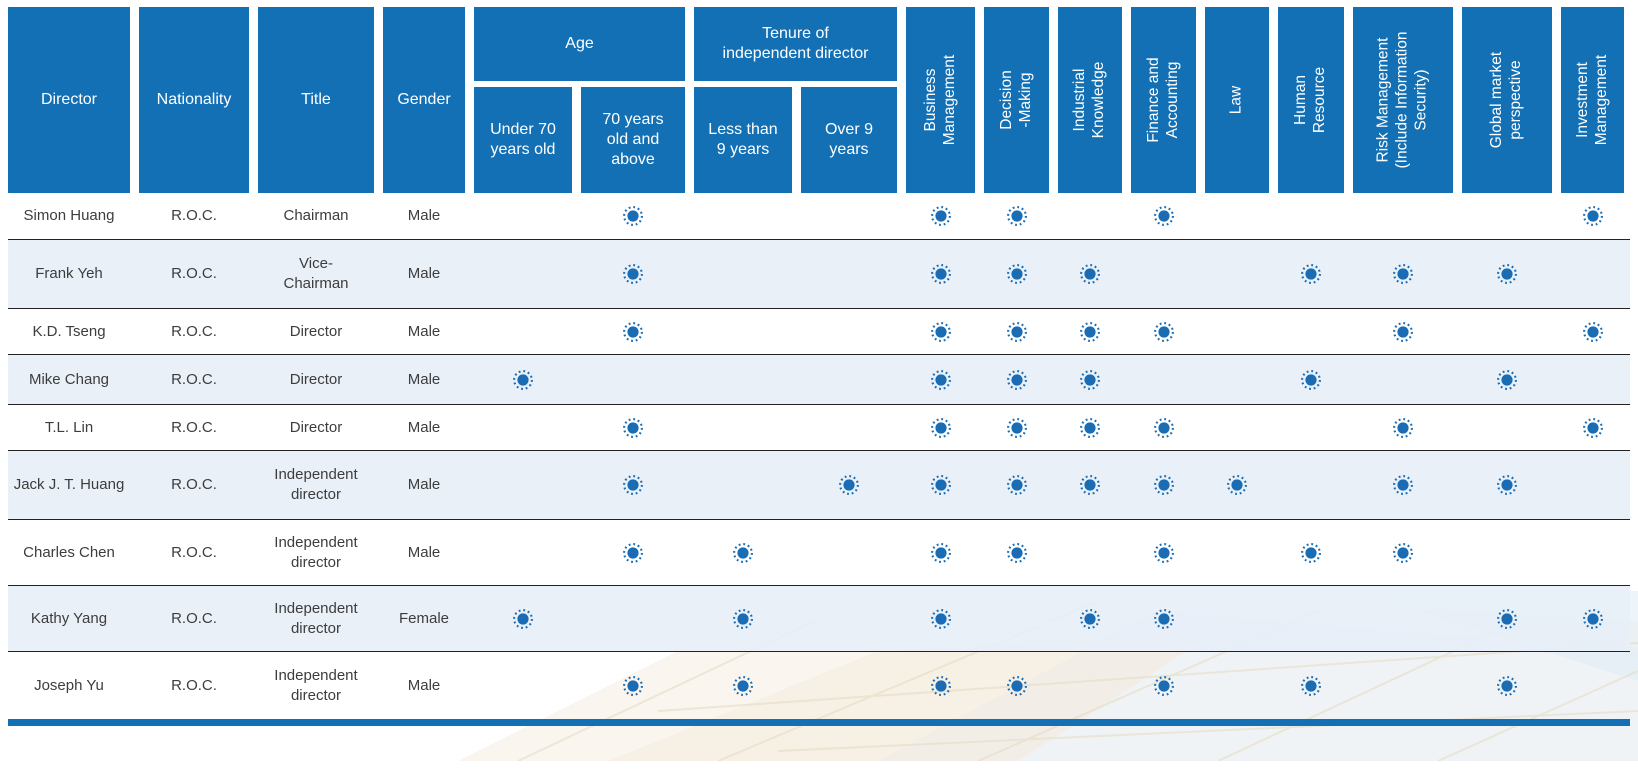 This screenshot has height=775, width=1638. What do you see at coordinates (633, 140) in the screenshot?
I see `column-header-70-and-above: 70 years old and above` at bounding box center [633, 140].